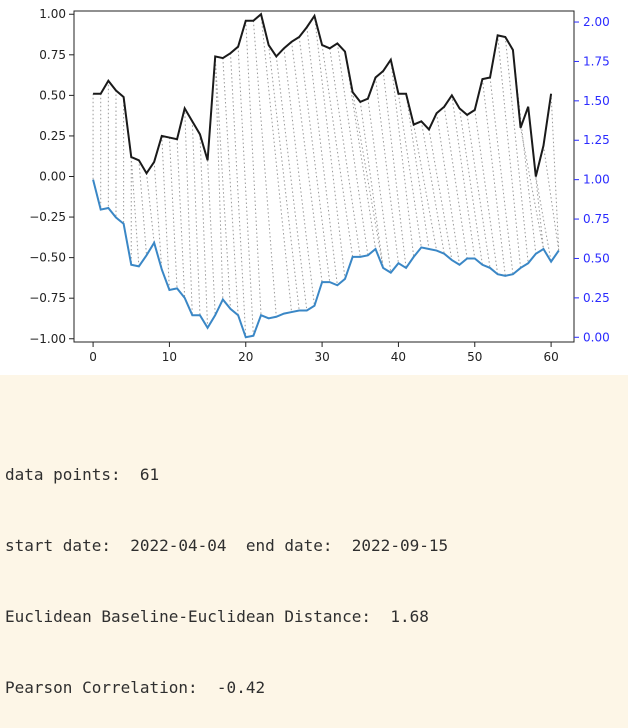  Describe the element at coordinates (47, 298) in the screenshot. I see `left-tick-label: −0.75` at that location.